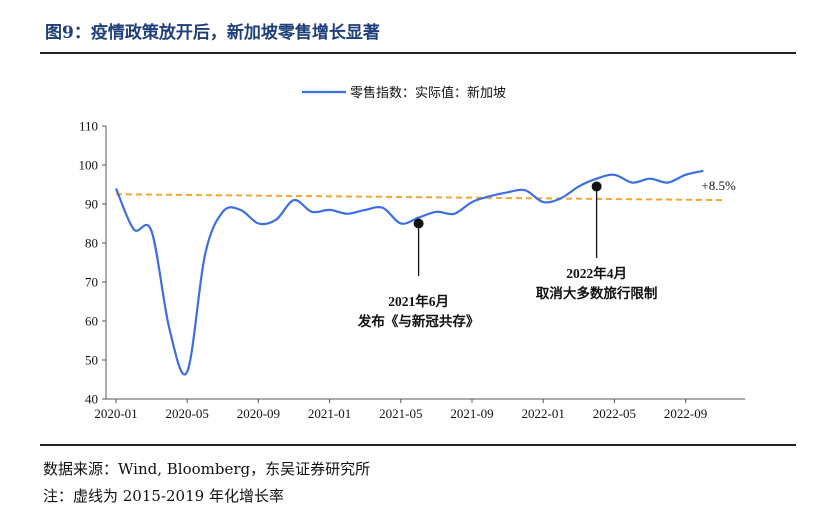 This screenshot has height=516, width=830. I want to click on y-tick-label: 40, so click(91, 399).